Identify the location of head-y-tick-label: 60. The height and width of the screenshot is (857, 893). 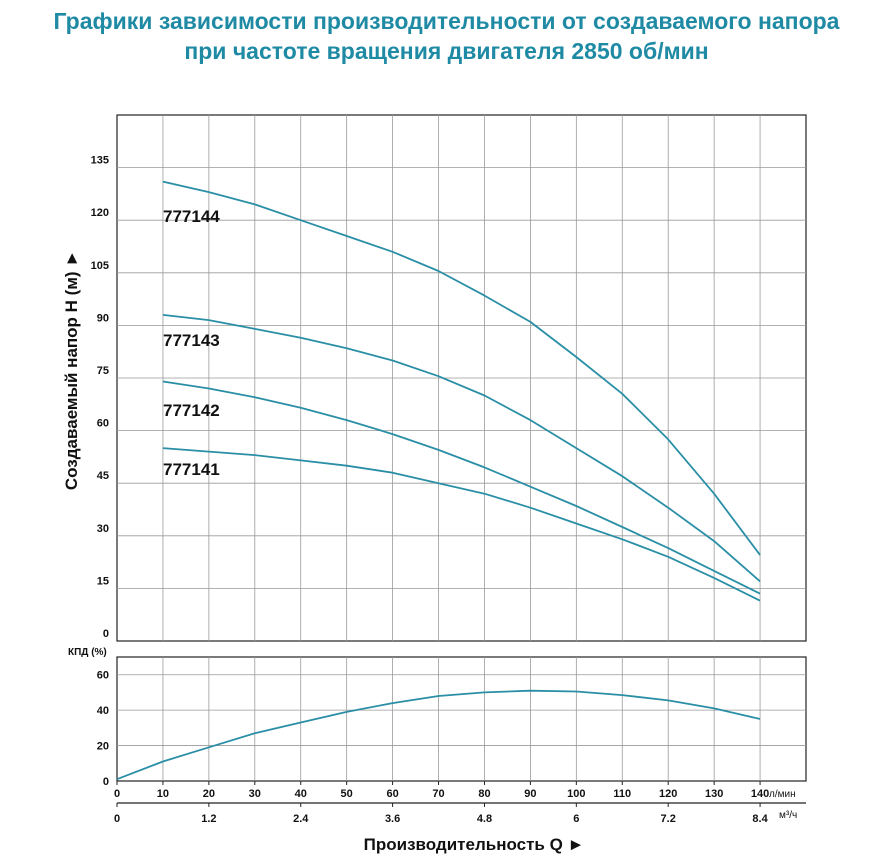
(103, 424).